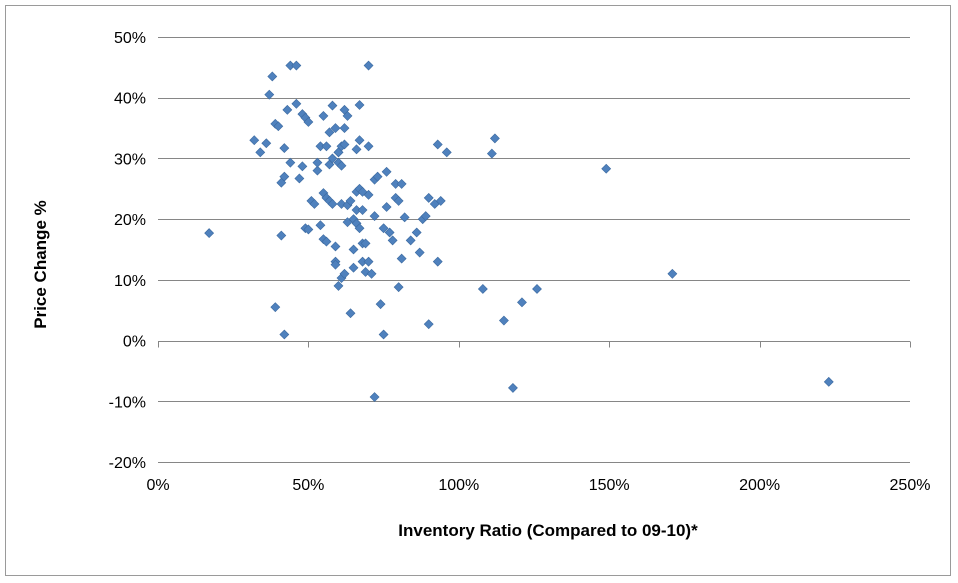  What do you see at coordinates (534, 344) in the screenshot?
I see `x-axis` at bounding box center [534, 344].